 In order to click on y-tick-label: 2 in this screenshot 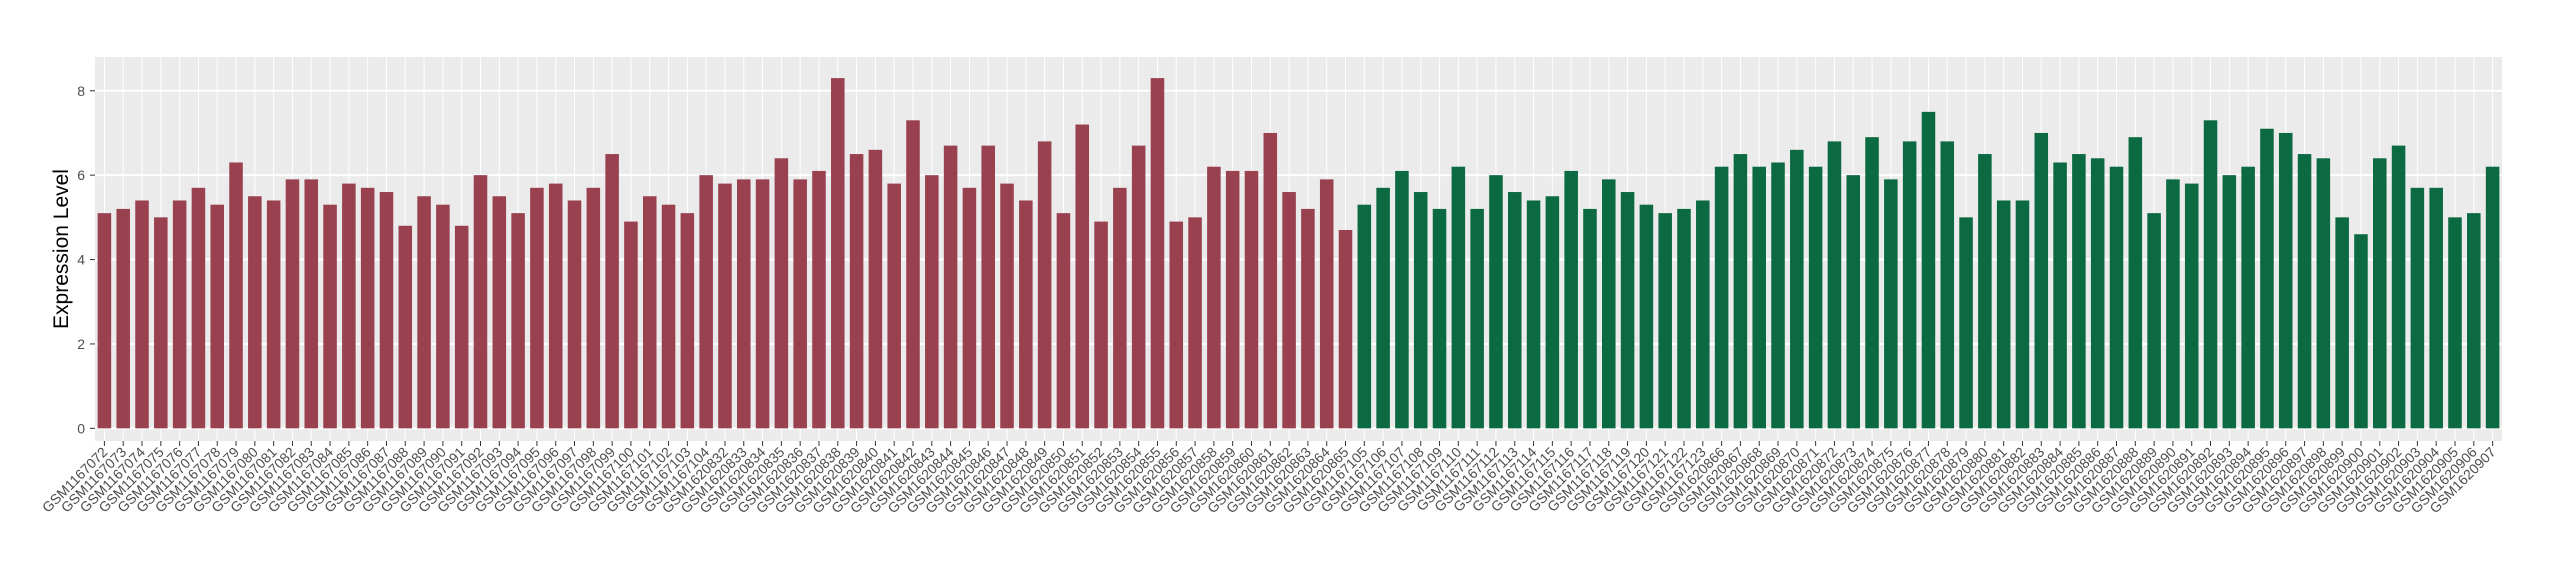, I will do `click(81, 344)`.